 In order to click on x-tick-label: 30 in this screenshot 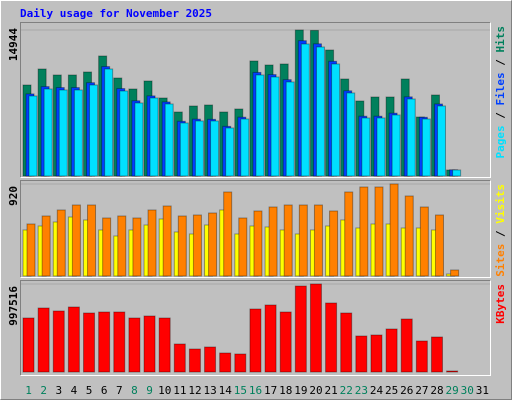, I will do `click(467, 390)`.